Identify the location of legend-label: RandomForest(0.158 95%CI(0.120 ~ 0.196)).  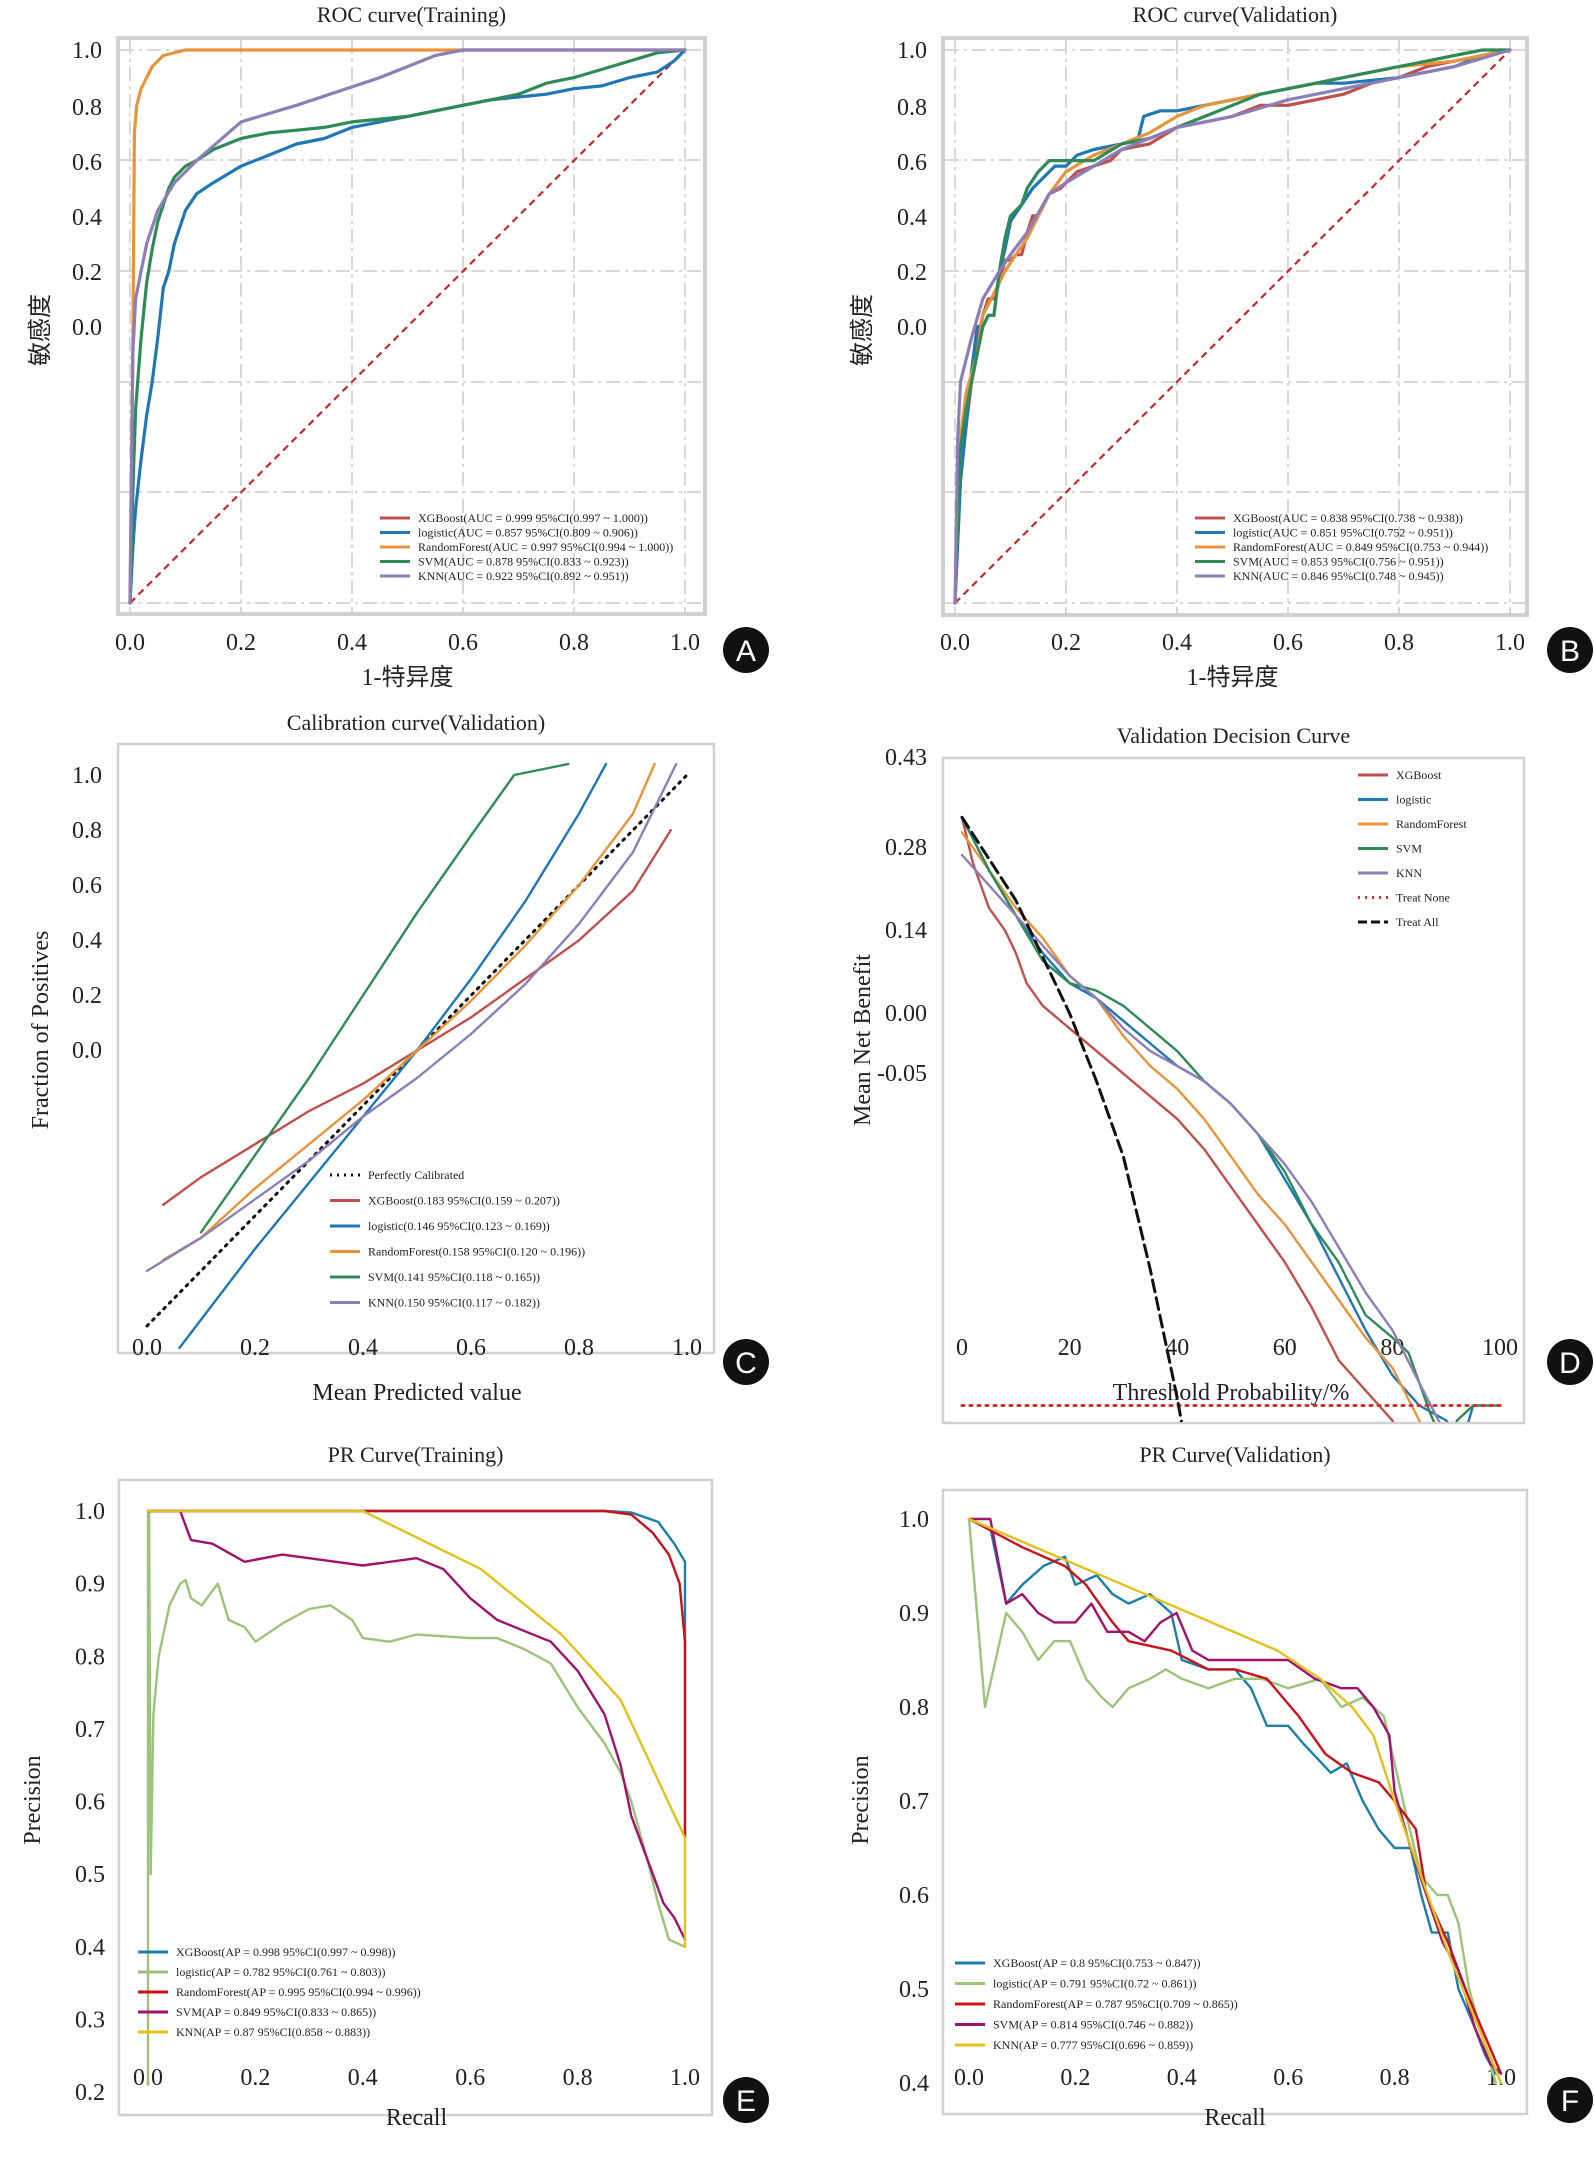
(476, 1252).